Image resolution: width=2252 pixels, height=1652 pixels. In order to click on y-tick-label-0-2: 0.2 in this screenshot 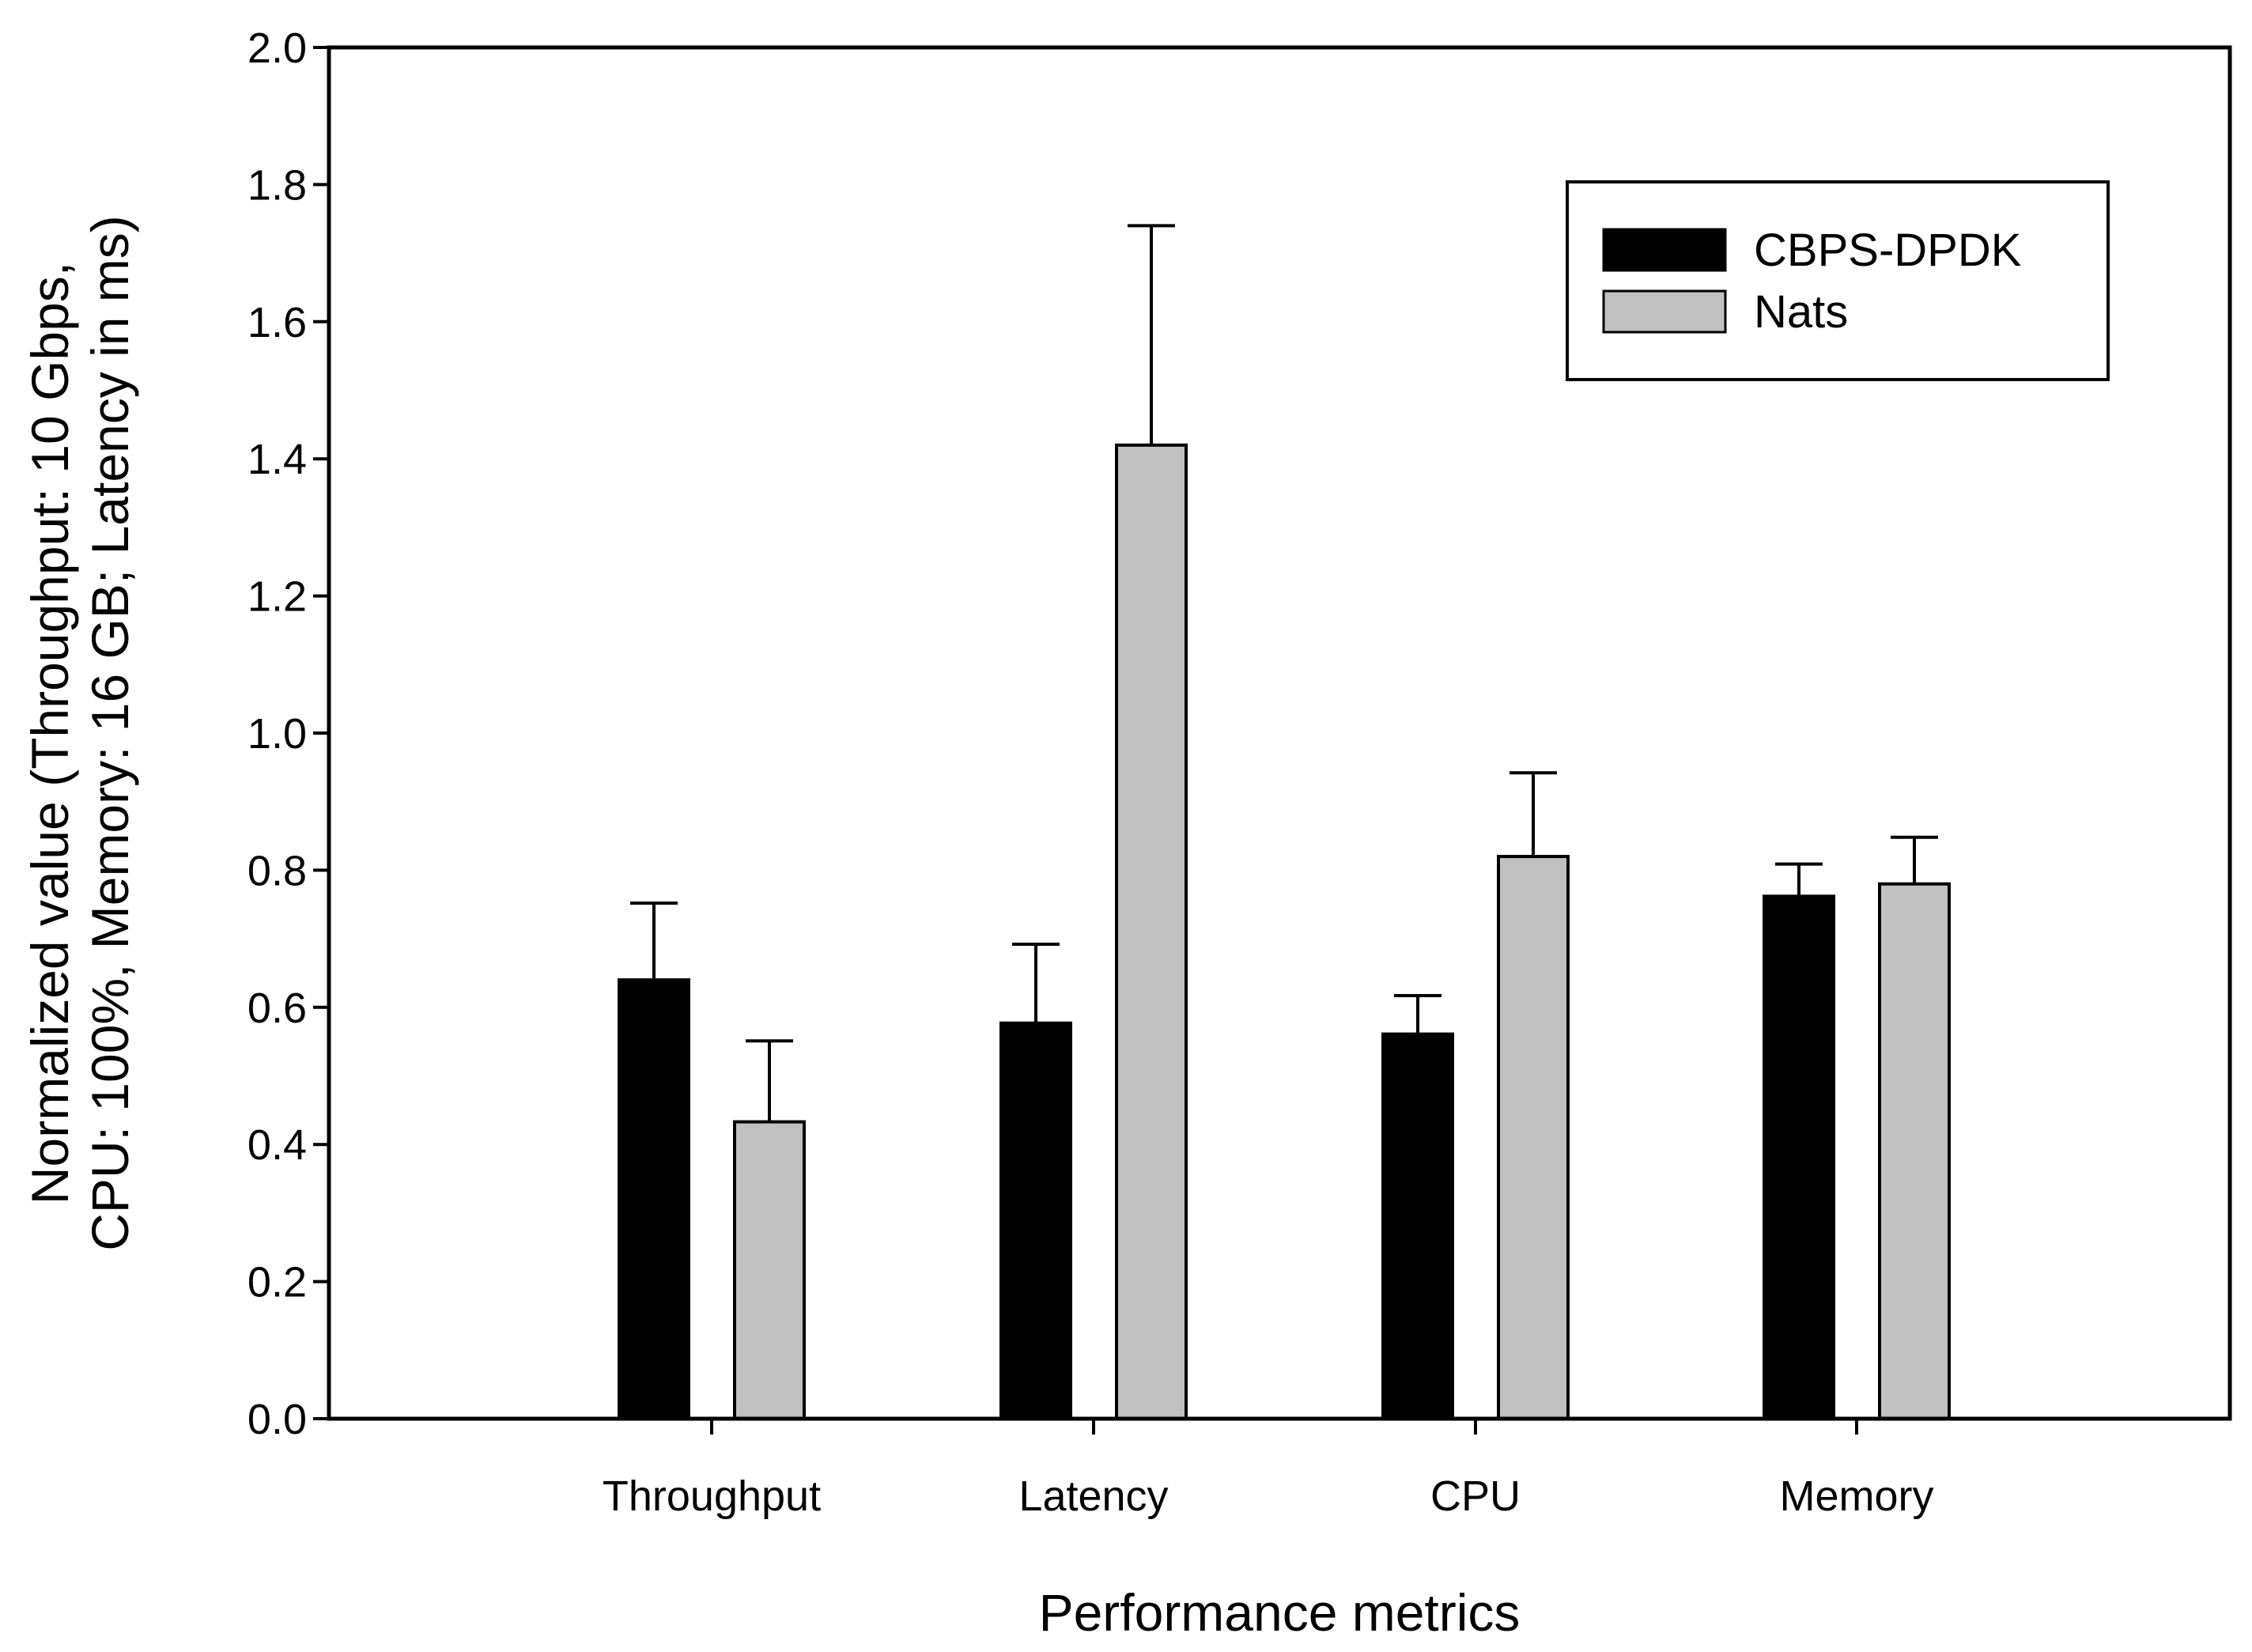, I will do `click(277, 1282)`.